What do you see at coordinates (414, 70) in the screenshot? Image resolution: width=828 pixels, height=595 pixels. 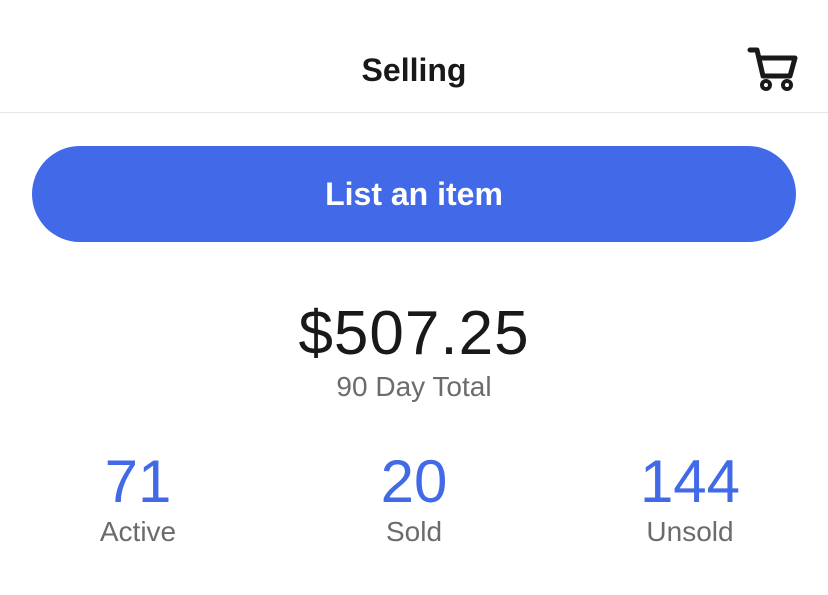 I see `page-title: Selling` at bounding box center [414, 70].